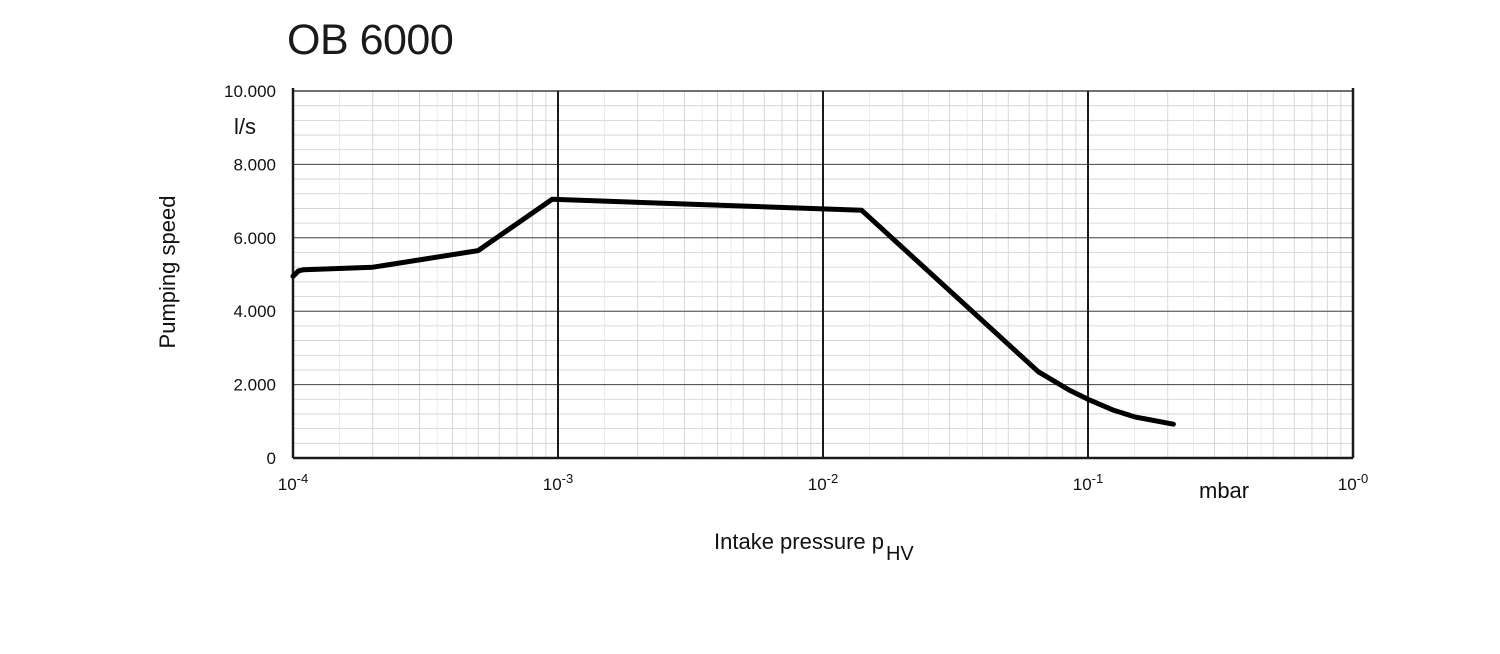 This screenshot has height=654, width=1500. What do you see at coordinates (250, 91) in the screenshot?
I see `y-tick-label: 10.000` at bounding box center [250, 91].